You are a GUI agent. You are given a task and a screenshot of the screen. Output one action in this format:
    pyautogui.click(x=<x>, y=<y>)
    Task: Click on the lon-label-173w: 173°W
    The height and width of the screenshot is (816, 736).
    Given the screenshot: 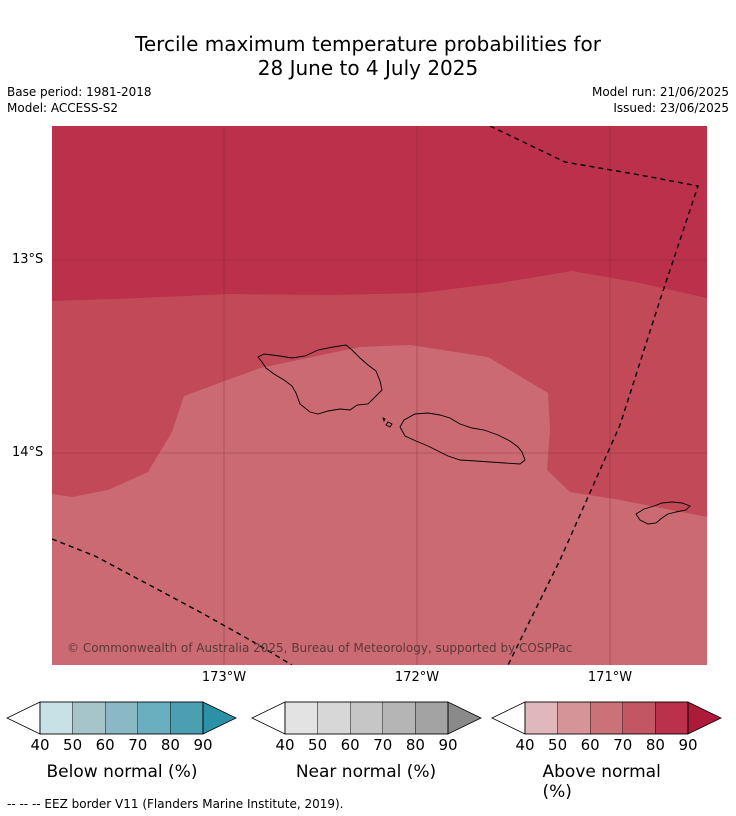 What is the action you would take?
    pyautogui.click(x=224, y=677)
    